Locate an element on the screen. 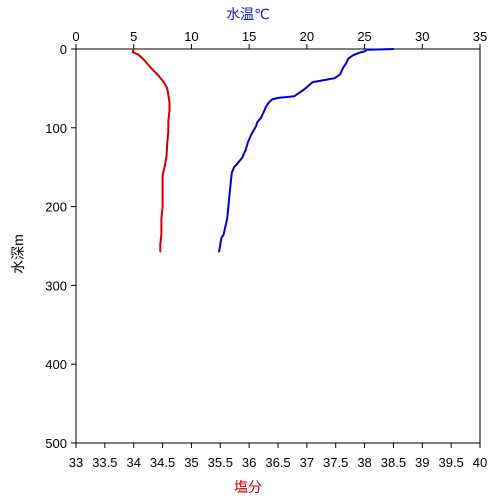 The width and height of the screenshot is (500, 500). top-axis-tick-label: 25 is located at coordinates (364, 36).